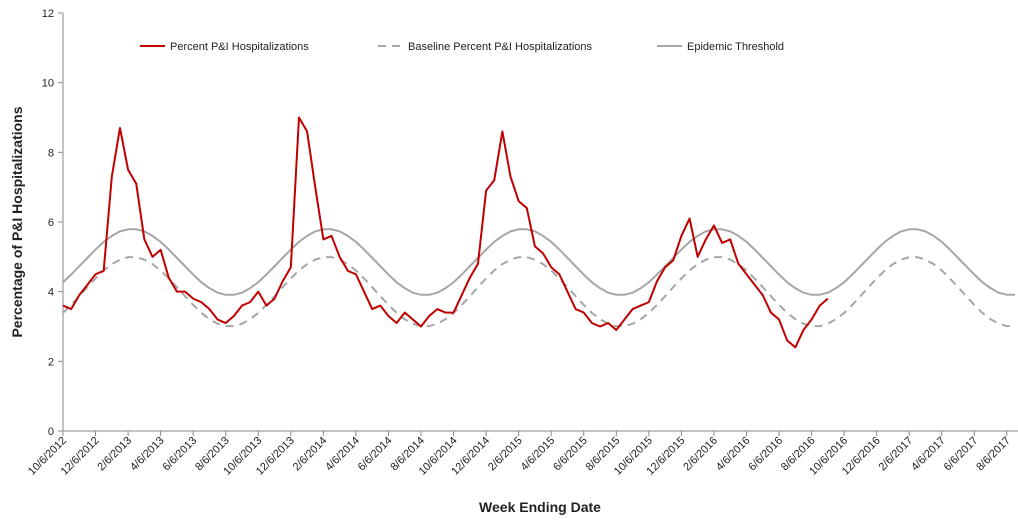  Describe the element at coordinates (51, 293) in the screenshot. I see `y-tick-label: 4` at that location.